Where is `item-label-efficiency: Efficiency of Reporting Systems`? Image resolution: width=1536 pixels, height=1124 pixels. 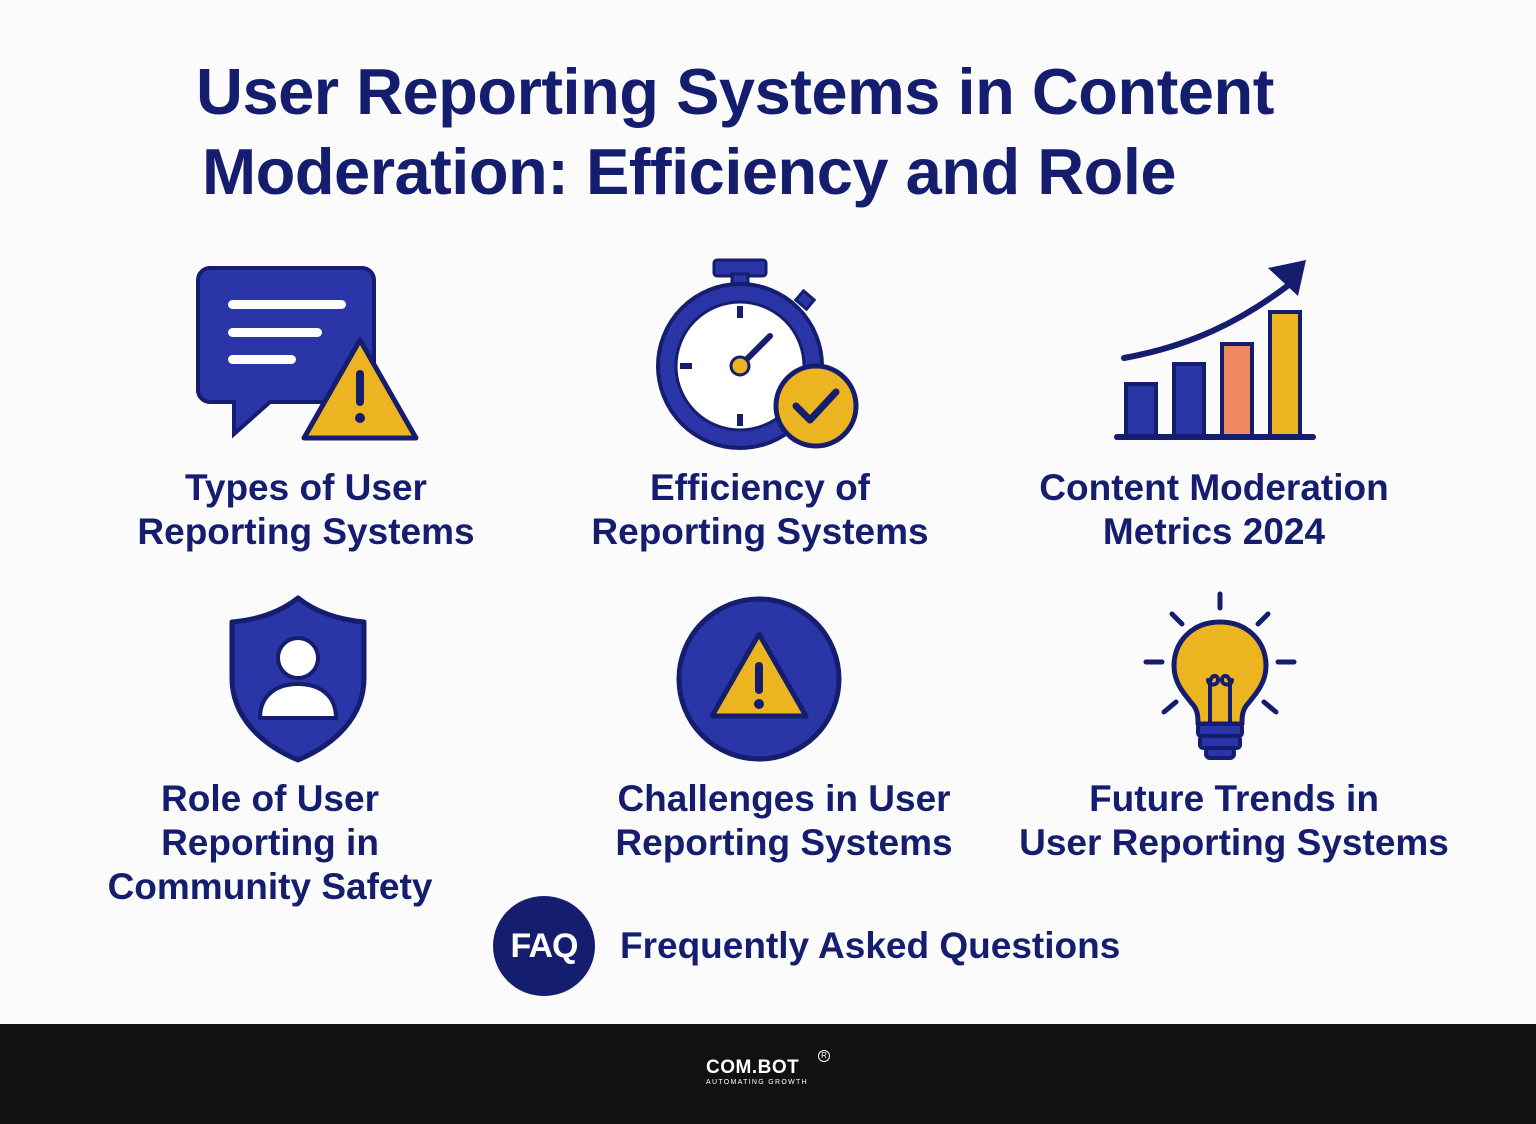 item-label-efficiency: Efficiency of Reporting Systems is located at coordinates (760, 509).